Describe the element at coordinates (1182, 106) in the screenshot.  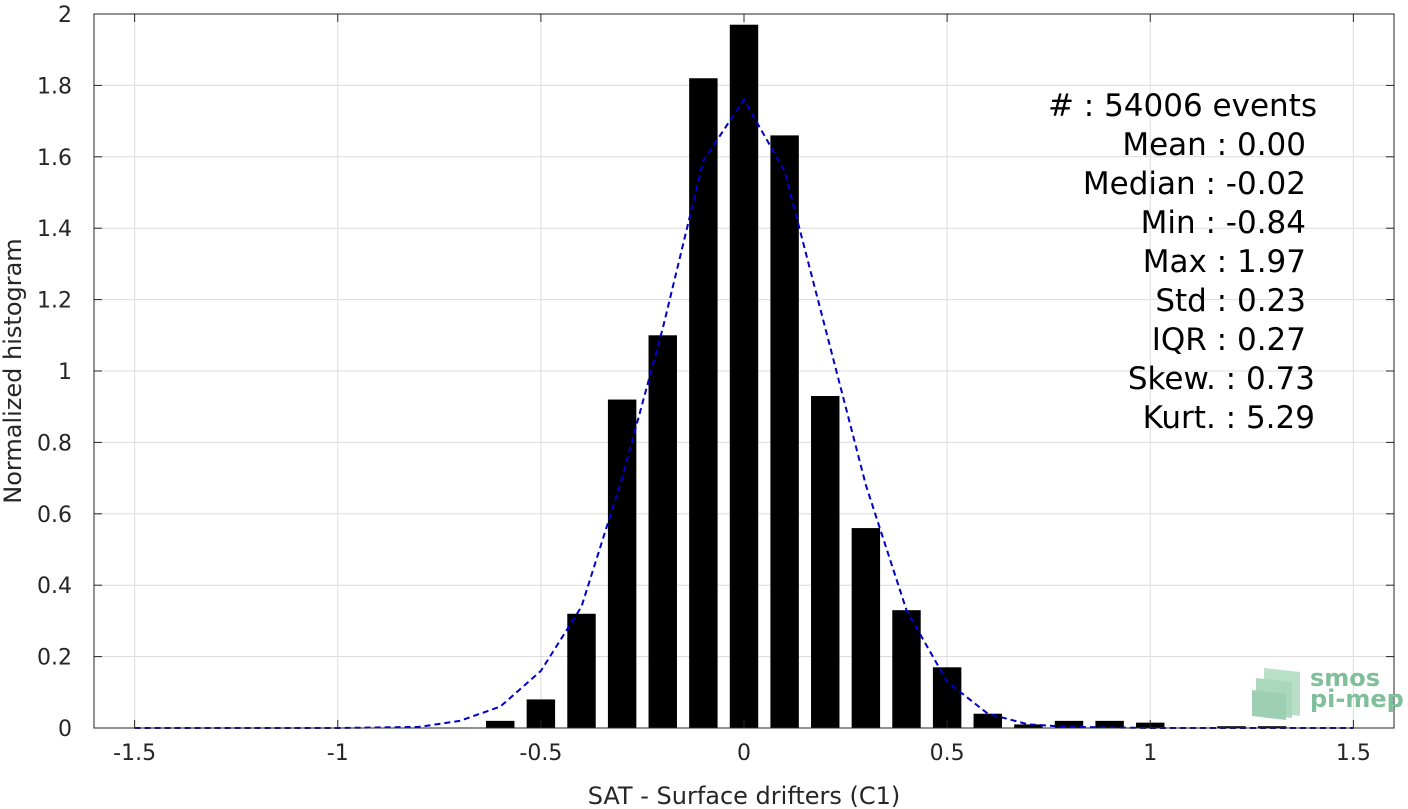
I see `stat-line: # : 54006 events` at that location.